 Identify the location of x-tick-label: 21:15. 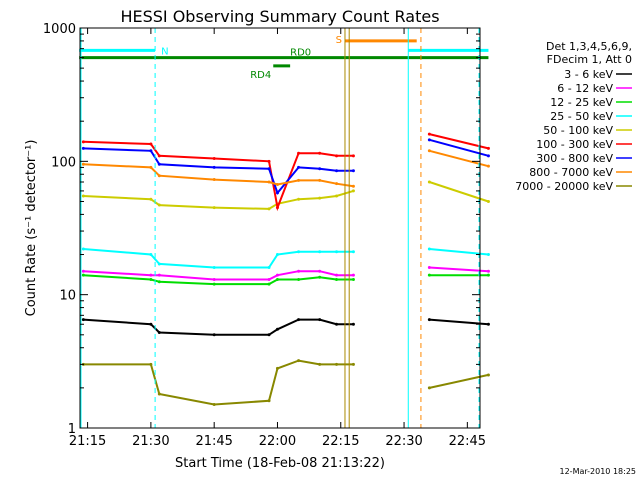
(87, 441).